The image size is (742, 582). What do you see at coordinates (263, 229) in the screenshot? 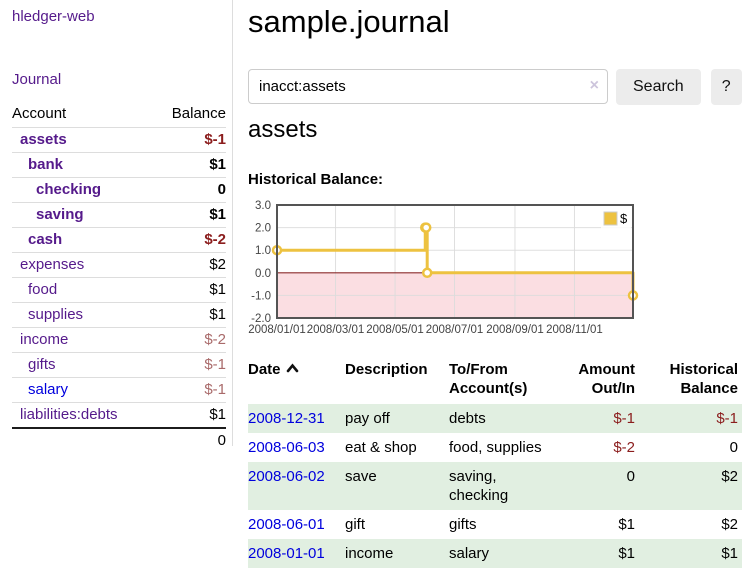
I see `y-tick-label: 2.0` at bounding box center [263, 229].